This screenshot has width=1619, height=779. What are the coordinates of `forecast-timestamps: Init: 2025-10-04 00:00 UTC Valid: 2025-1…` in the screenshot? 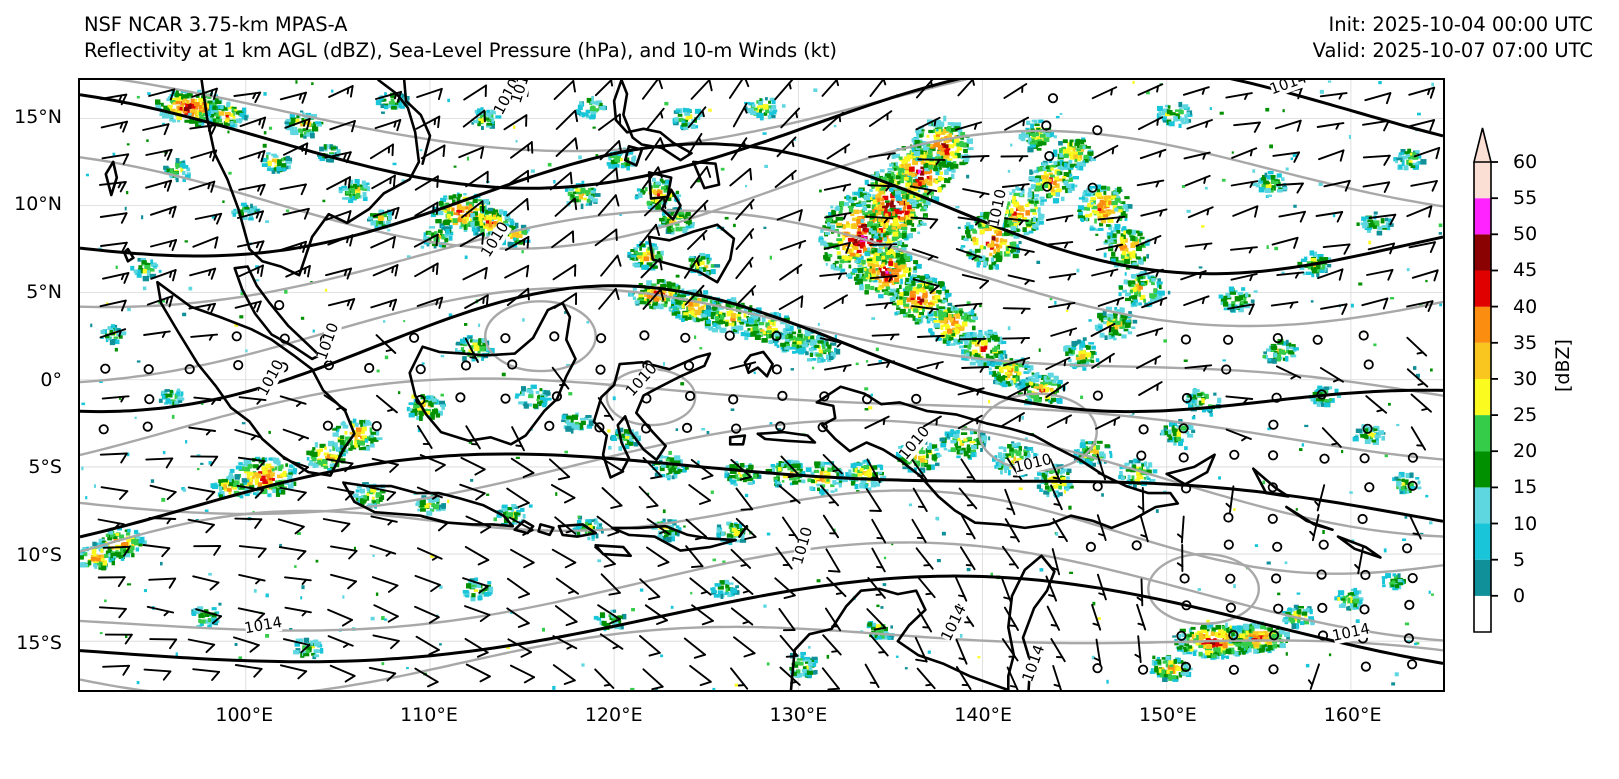 It's located at (1453, 38).